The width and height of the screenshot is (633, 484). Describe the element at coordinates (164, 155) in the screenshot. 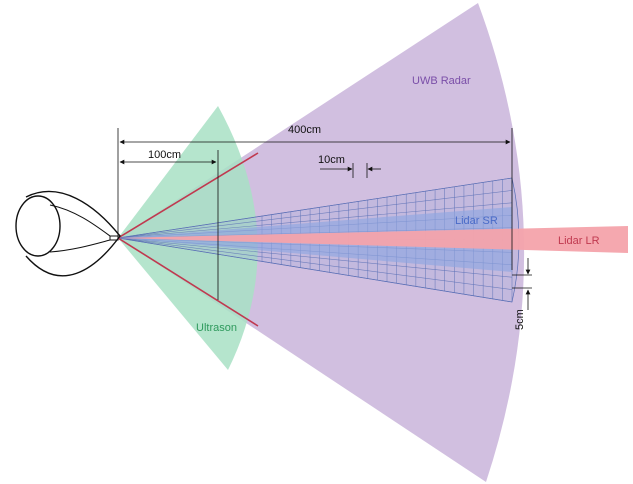

I see `dimension-100cm-label: 100cm` at that location.